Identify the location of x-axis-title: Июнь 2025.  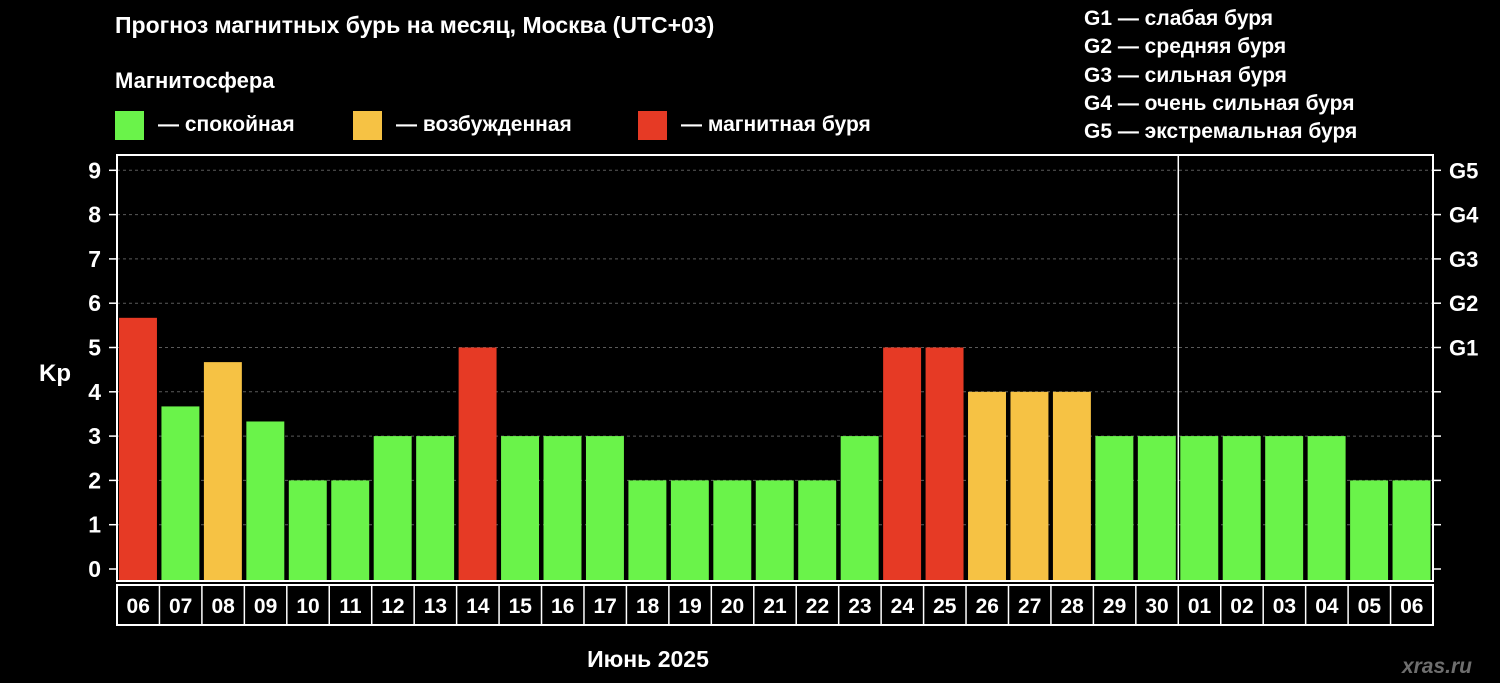
(648, 659).